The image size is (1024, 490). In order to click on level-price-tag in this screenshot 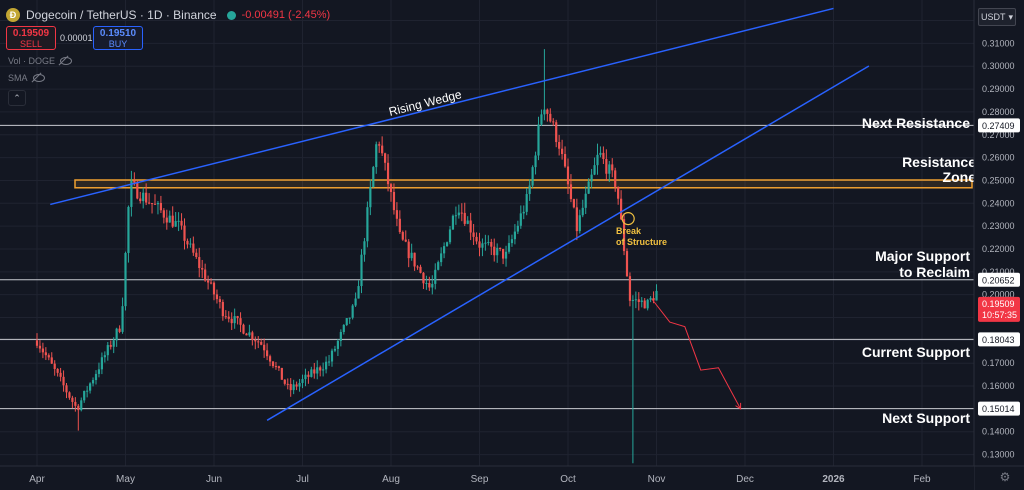, I will do `click(999, 339)`.